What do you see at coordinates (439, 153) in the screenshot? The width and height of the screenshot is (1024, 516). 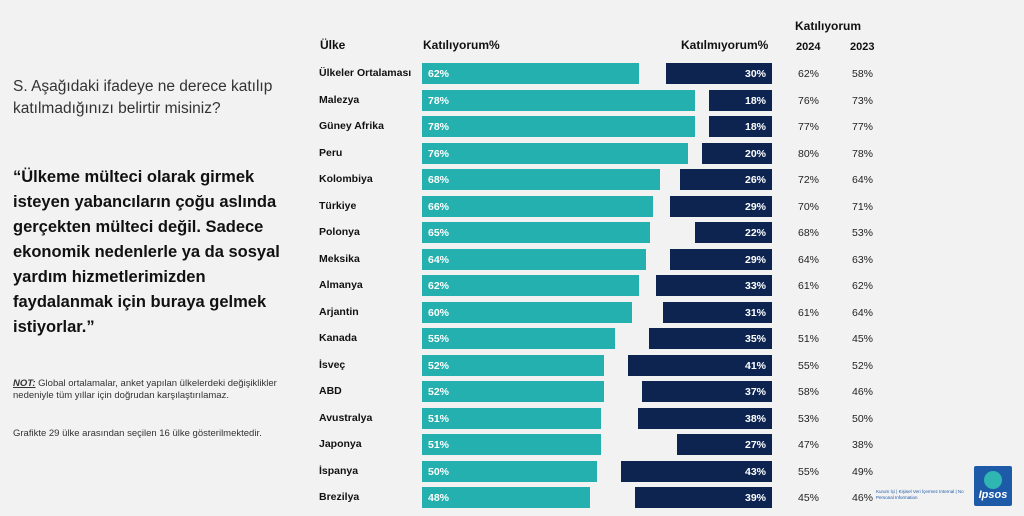 I see `value-label-agree: 76%` at bounding box center [439, 153].